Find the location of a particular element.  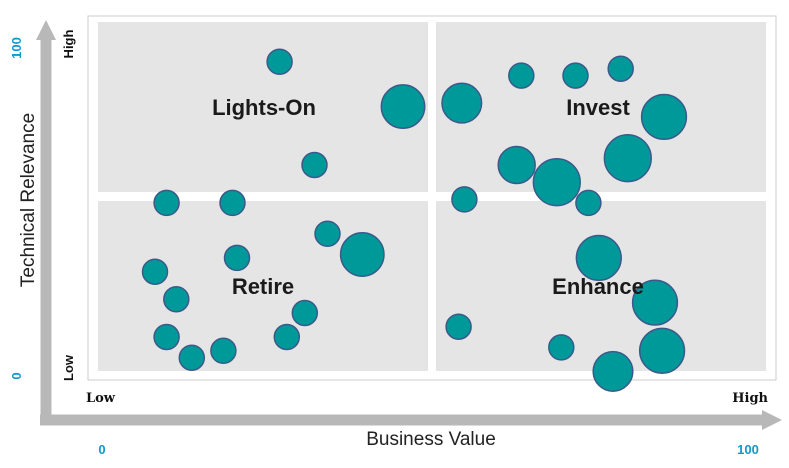

y-axis-arrowhead is located at coordinates (46, 30).